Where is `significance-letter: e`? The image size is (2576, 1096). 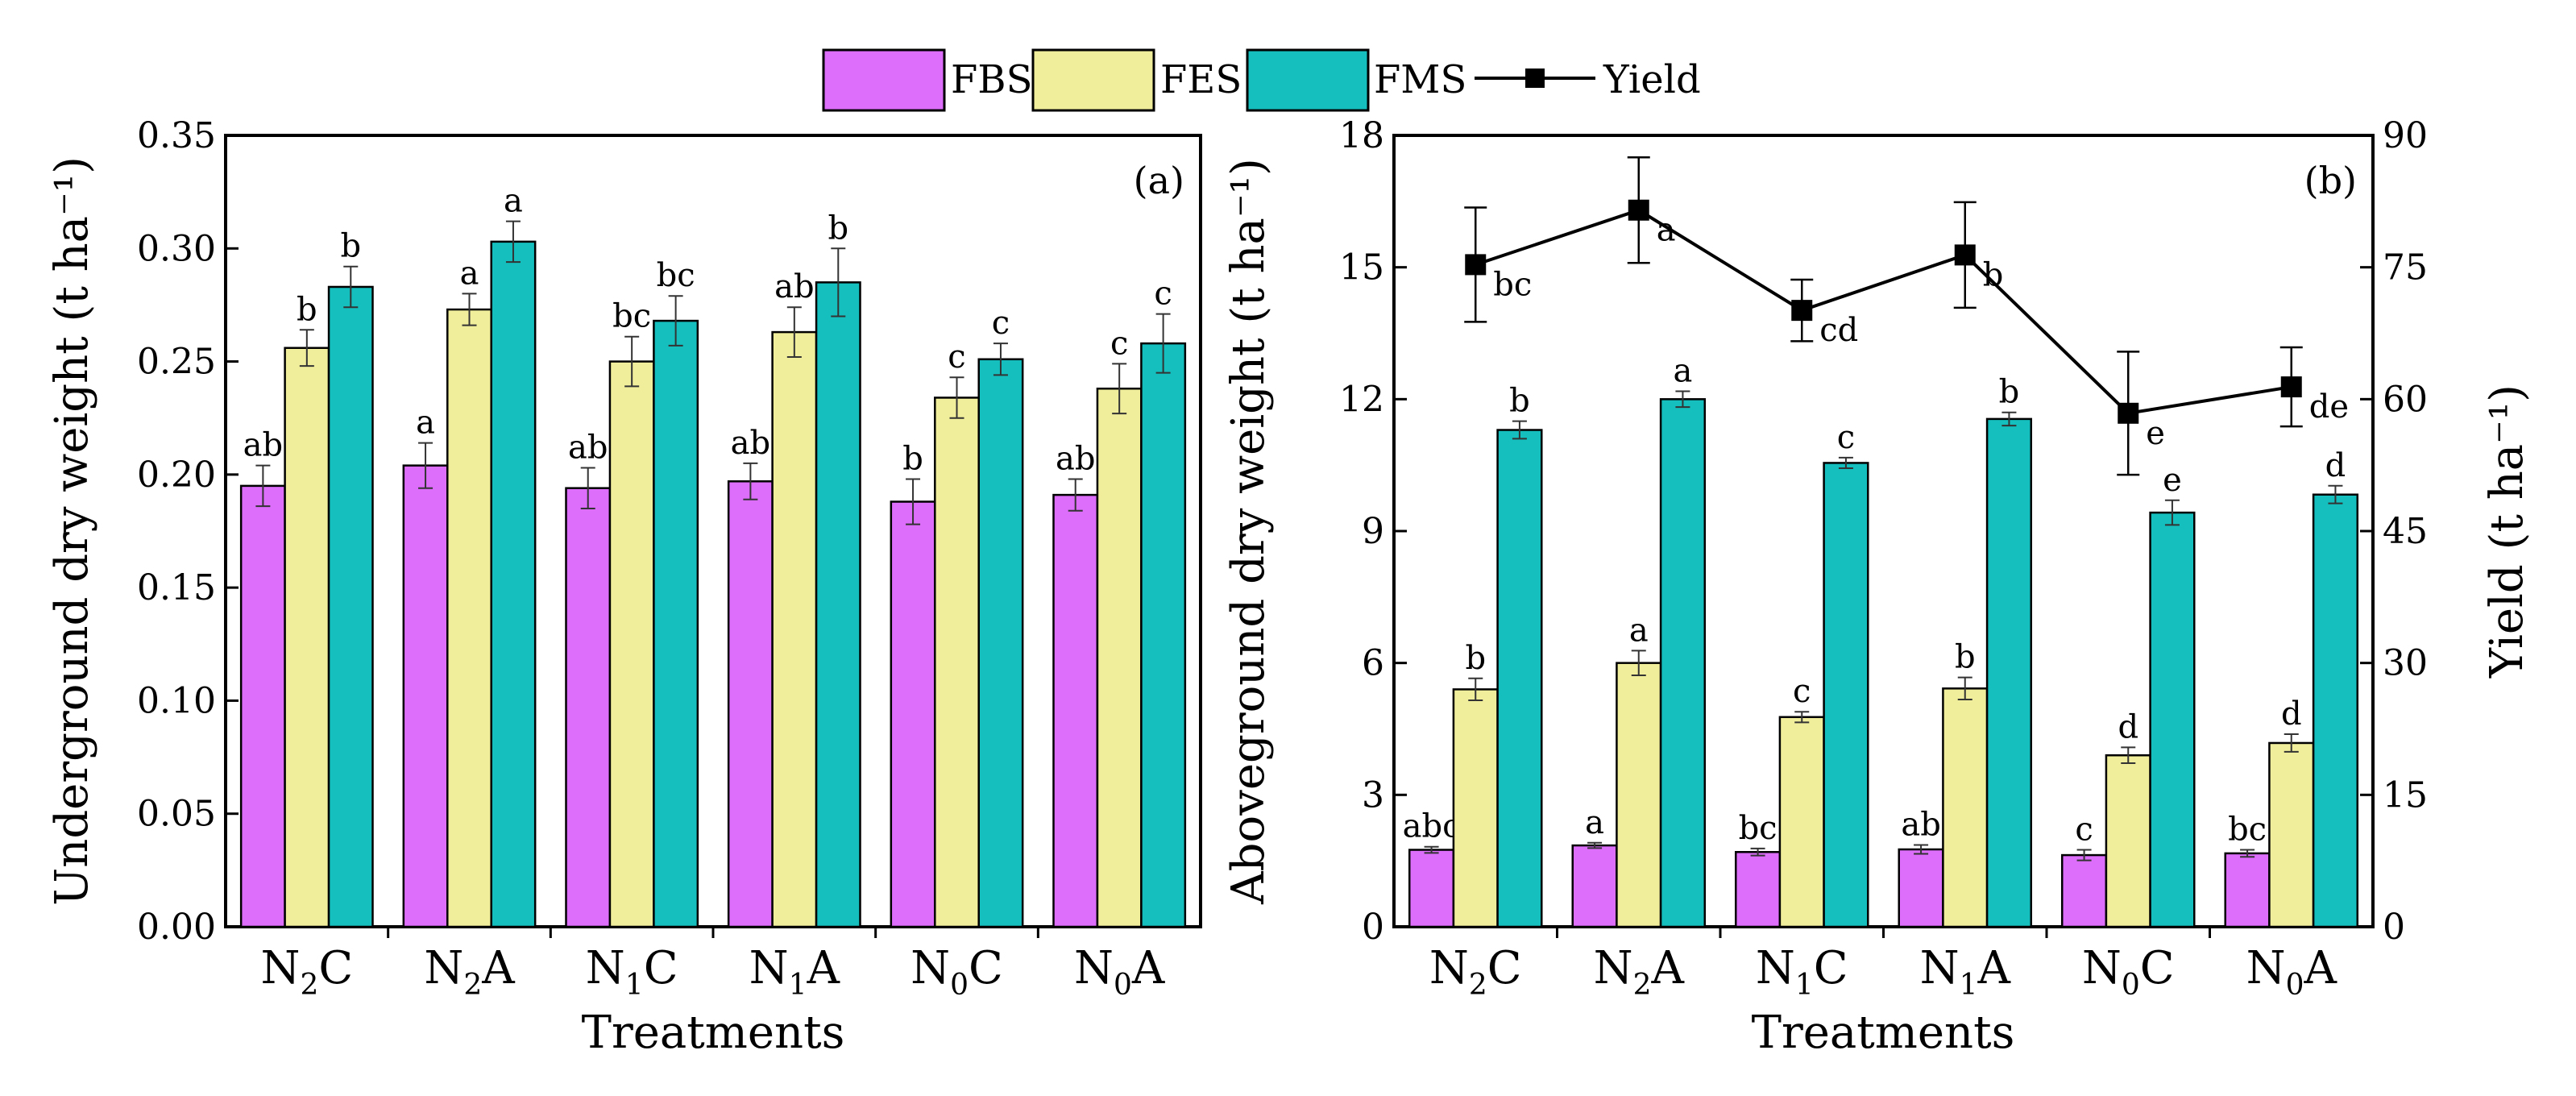
significance-letter: e is located at coordinates (2172, 481).